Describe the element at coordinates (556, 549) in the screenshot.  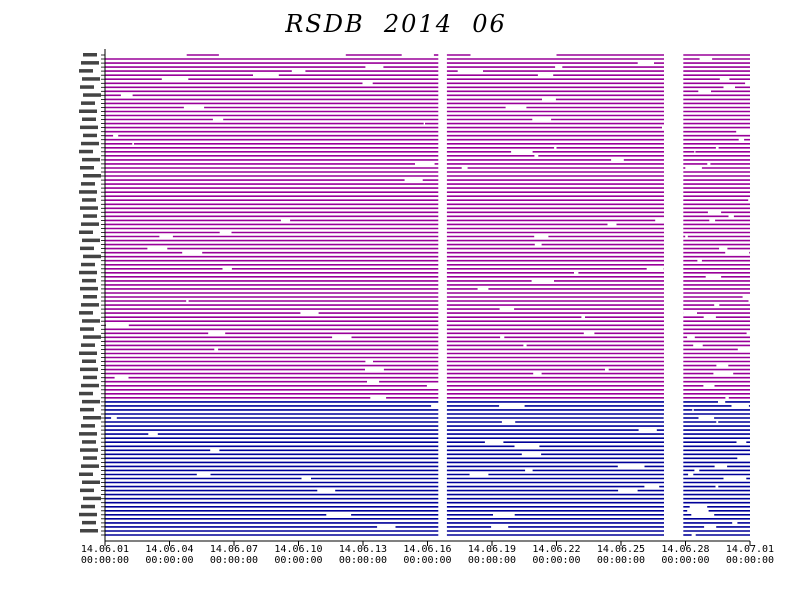
I see `x-tick-date: 14.06.22` at that location.